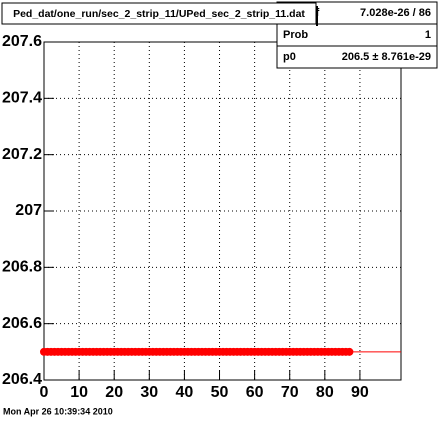 Image resolution: width=446 pixels, height=422 pixels. What do you see at coordinates (290, 392) in the screenshot?
I see `x-tick-label: 70` at bounding box center [290, 392].